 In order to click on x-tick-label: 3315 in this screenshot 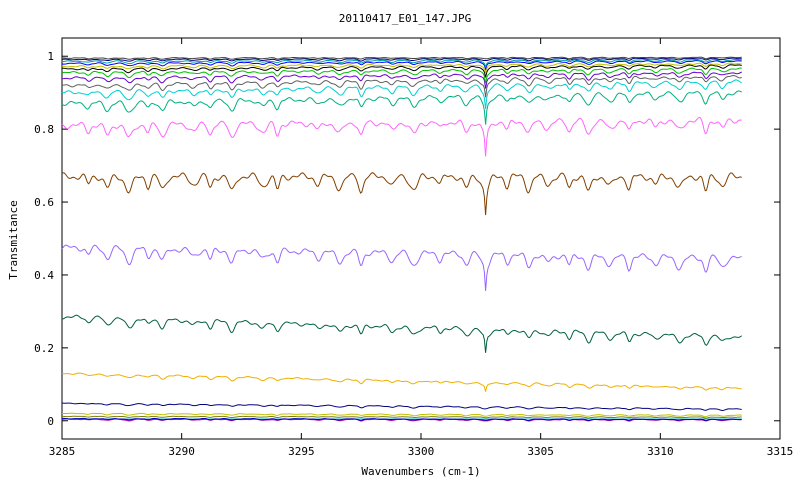, I will do `click(780, 451)`.